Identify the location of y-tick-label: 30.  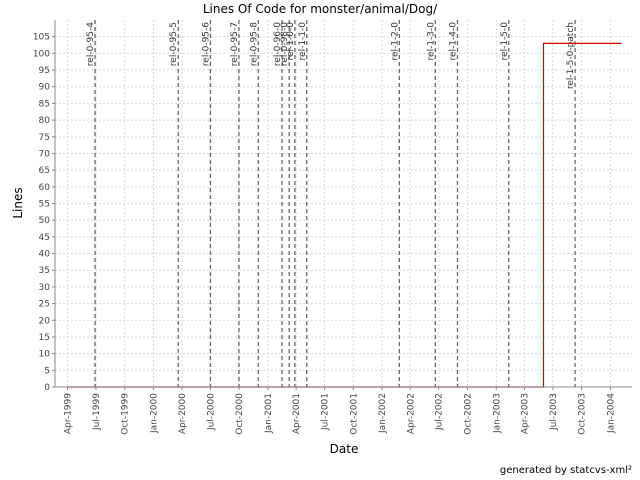
(45, 288).